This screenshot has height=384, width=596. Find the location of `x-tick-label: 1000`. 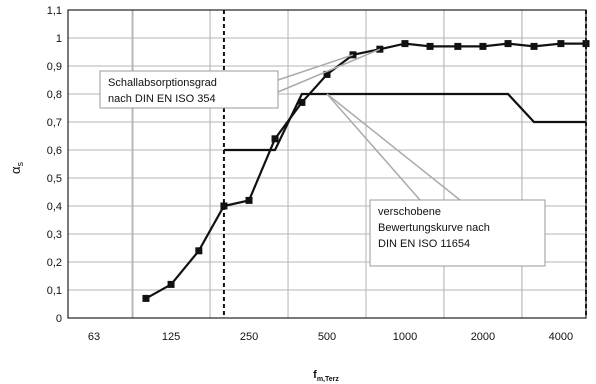

x-tick-label: 1000 is located at coordinates (405, 337).